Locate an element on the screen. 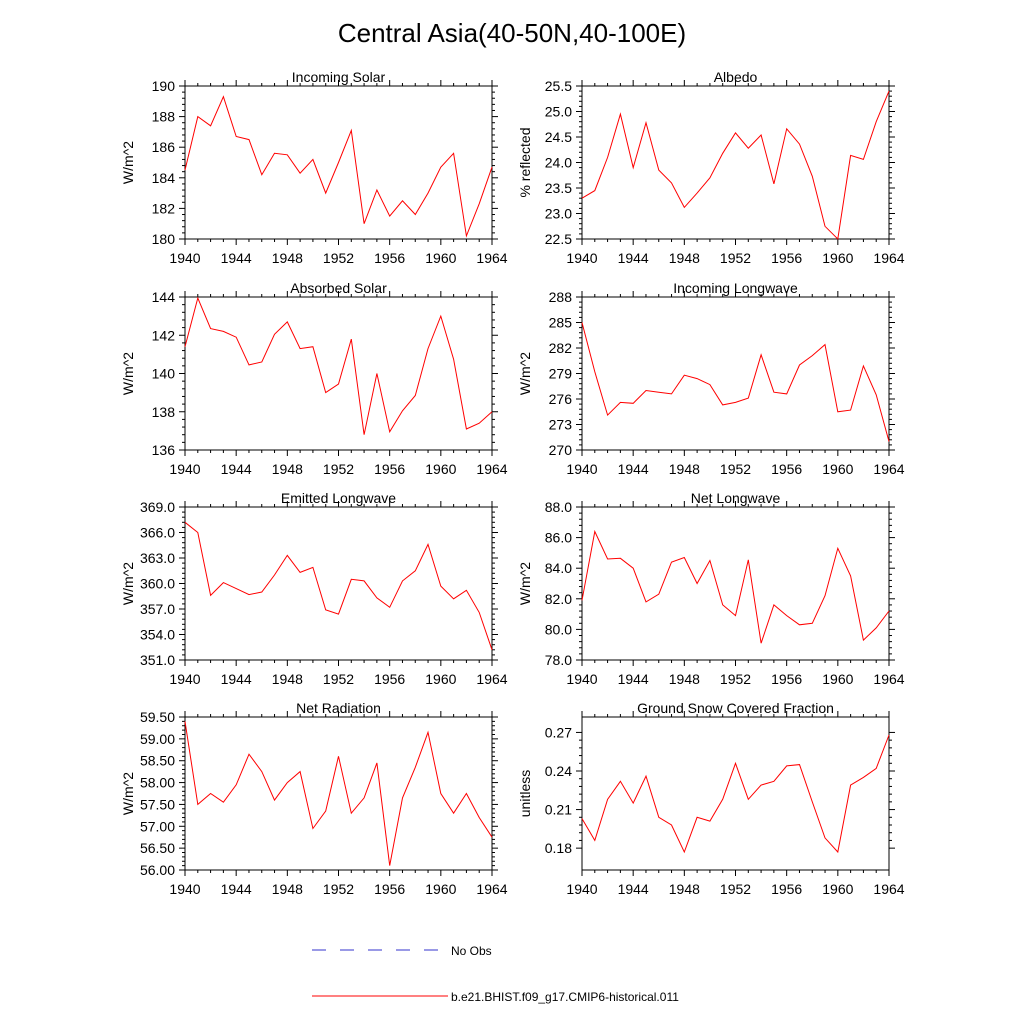 Image resolution: width=1024 pixels, height=1024 pixels. y-tick-label: 288 is located at coordinates (561, 297).